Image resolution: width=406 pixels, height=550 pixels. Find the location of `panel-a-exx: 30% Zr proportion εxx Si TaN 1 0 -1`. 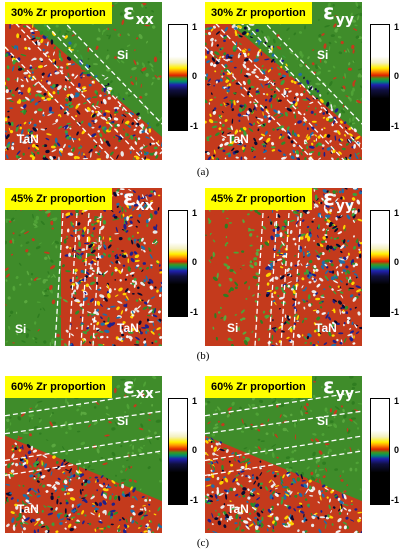

panel-a-exx: 30% Zr proportion εxx Si TaN 1 0 -1 is located at coordinates (103, 80).